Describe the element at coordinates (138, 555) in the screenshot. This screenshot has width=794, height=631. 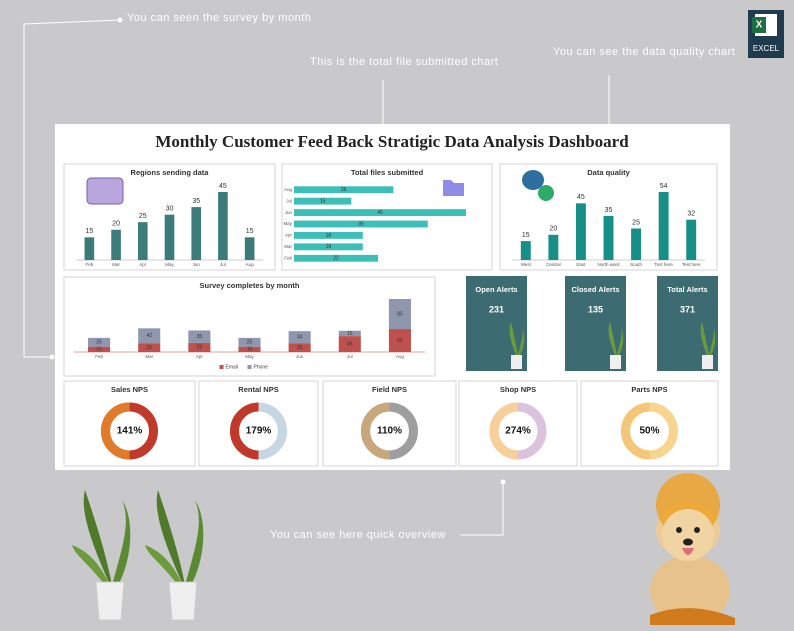
I see `plants` at that location.